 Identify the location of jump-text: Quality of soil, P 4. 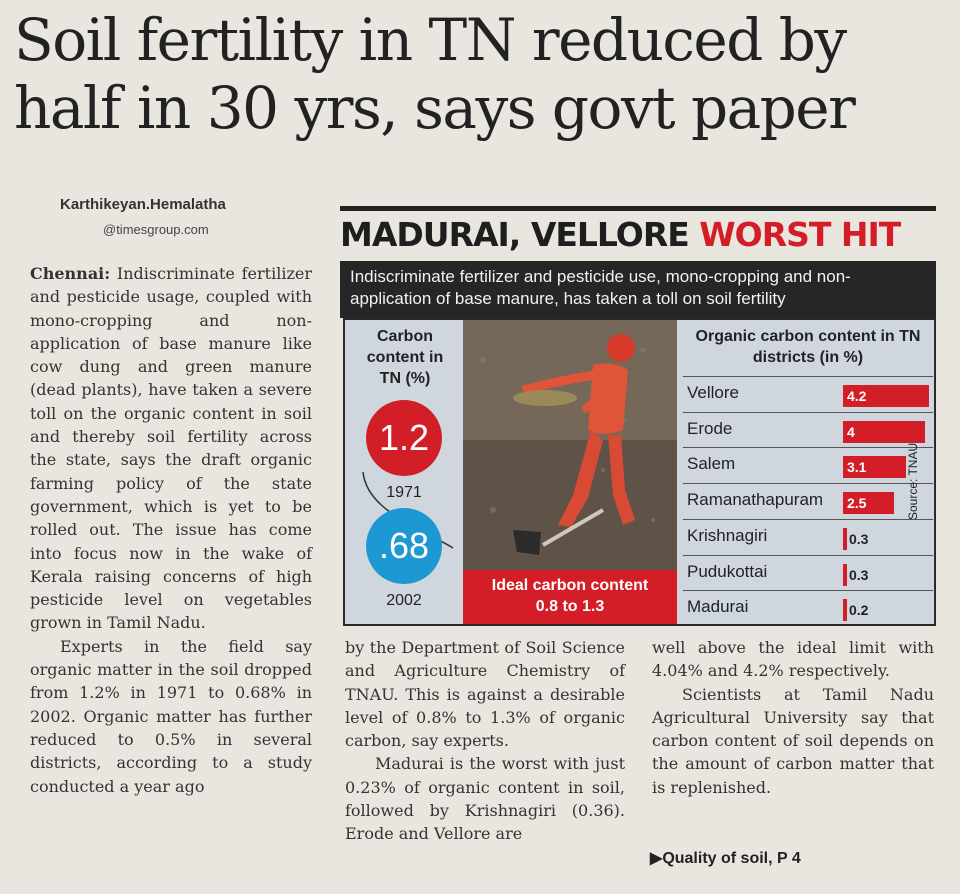
(731, 858).